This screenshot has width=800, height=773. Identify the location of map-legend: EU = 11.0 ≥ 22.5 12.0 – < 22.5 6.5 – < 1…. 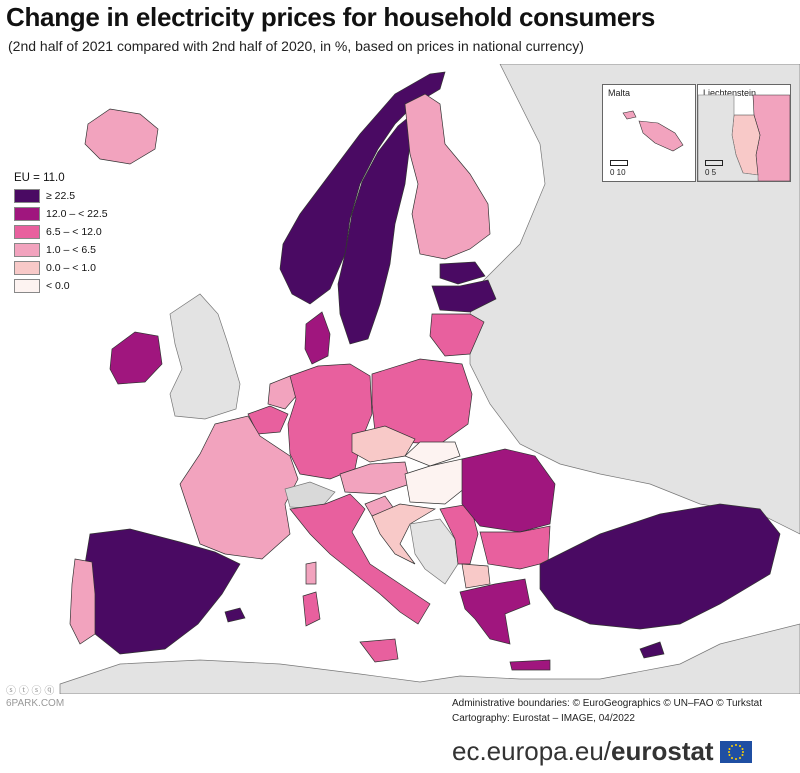
(61, 233).